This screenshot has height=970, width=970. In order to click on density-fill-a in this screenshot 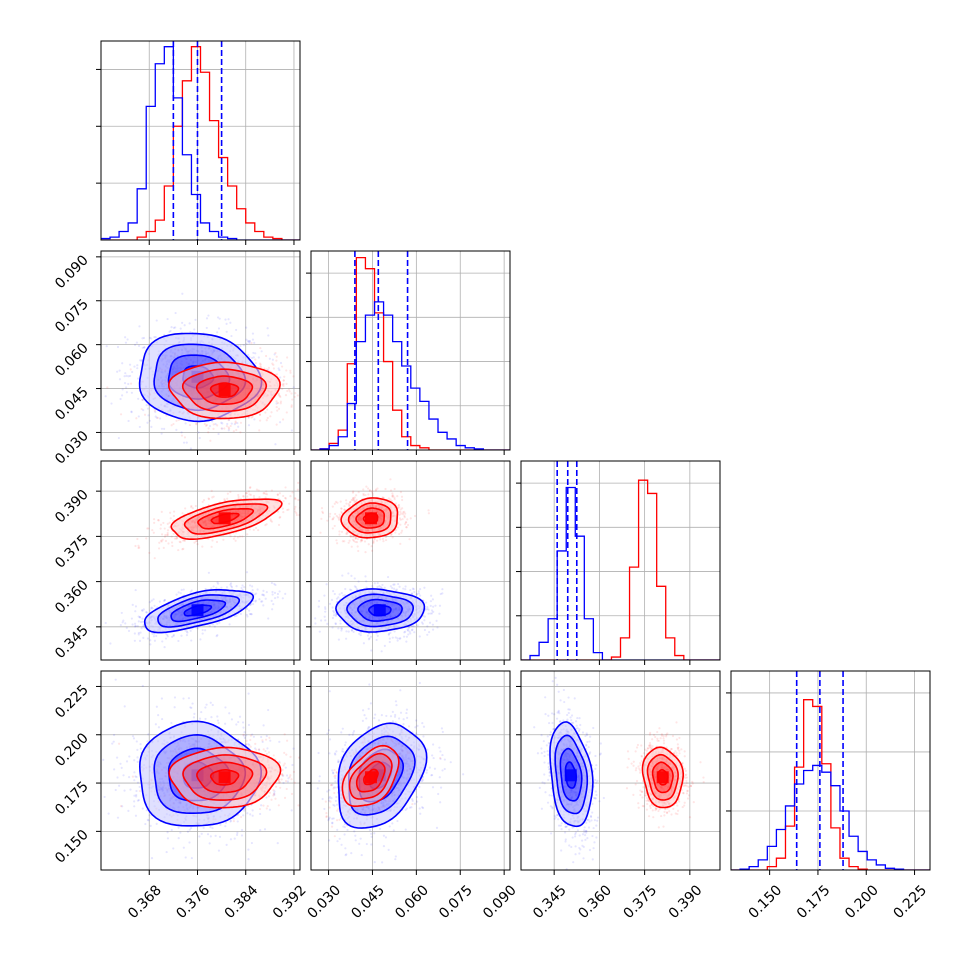, I will do `click(199, 611)`.